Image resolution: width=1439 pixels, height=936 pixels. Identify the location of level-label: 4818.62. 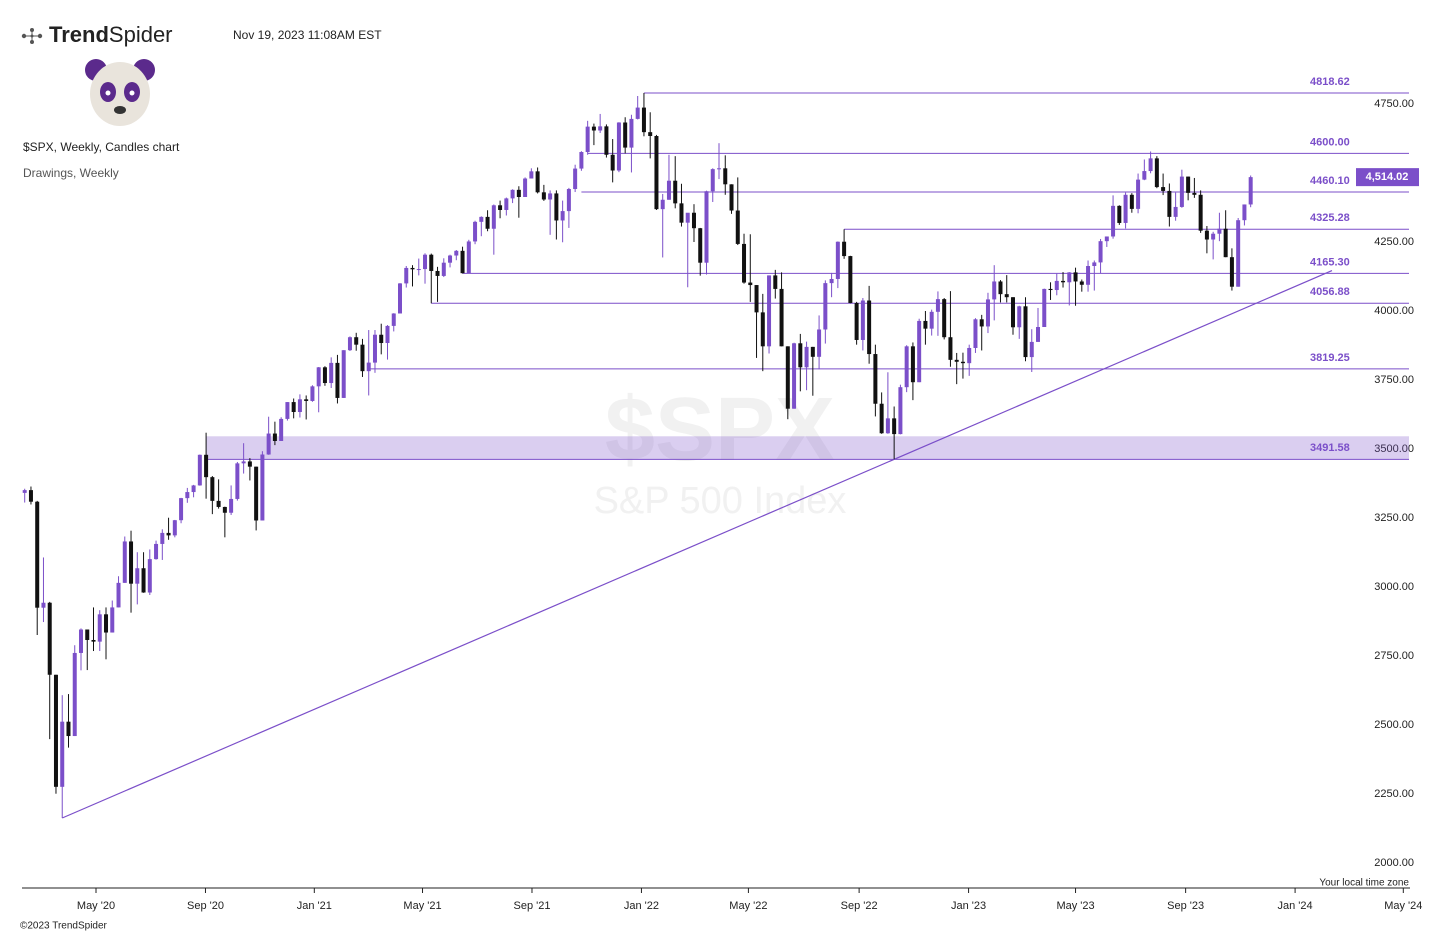
(1330, 82).